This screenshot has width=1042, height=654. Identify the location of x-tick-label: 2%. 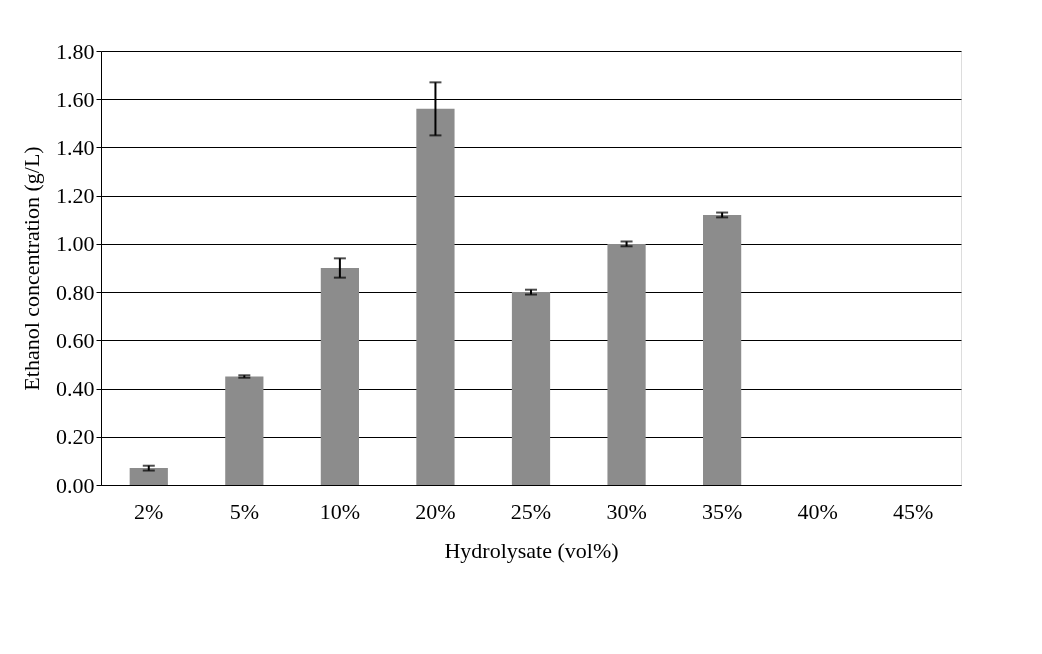
(149, 511).